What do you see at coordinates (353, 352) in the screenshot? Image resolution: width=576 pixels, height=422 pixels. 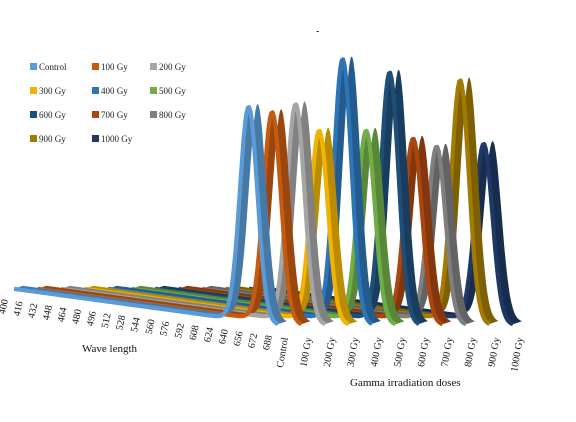 I see `dose-tick-label: 300 Gy` at bounding box center [353, 352].